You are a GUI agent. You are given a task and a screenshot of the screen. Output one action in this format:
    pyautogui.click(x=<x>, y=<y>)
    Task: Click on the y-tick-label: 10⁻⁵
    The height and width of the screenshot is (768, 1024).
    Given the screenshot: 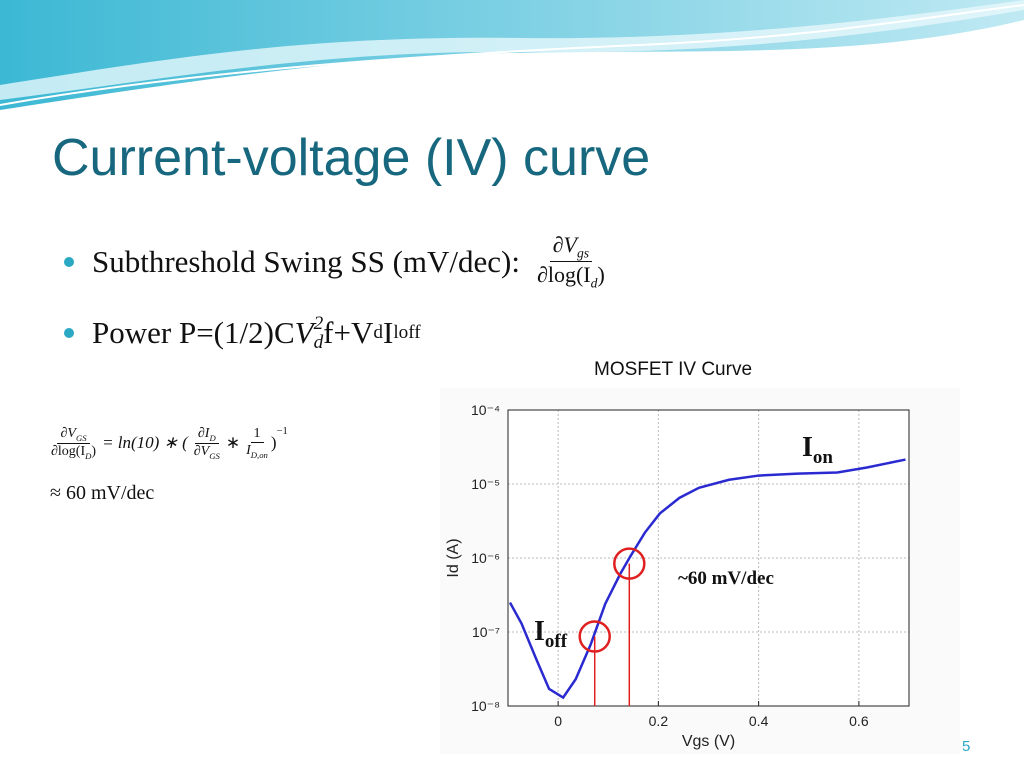 What is the action you would take?
    pyautogui.click(x=485, y=484)
    